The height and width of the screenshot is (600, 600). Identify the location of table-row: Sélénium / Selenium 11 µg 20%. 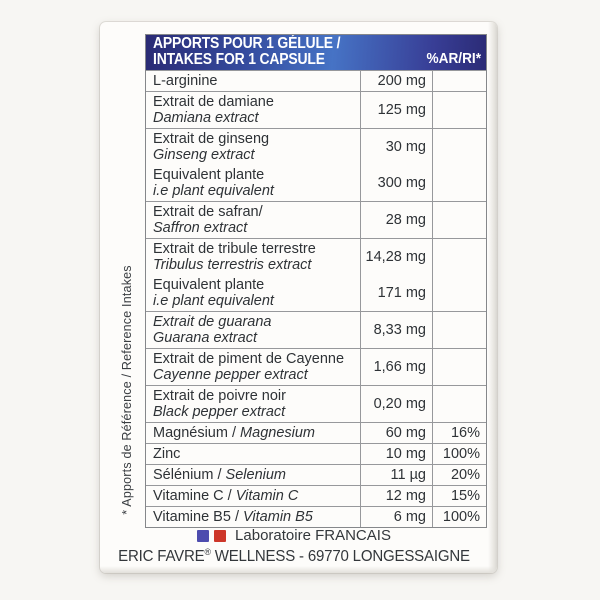
(316, 474).